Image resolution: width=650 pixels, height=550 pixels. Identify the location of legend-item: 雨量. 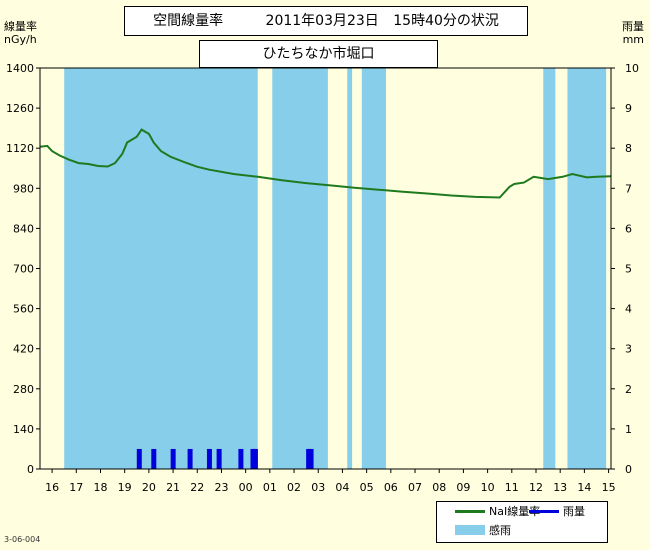
(557, 511).